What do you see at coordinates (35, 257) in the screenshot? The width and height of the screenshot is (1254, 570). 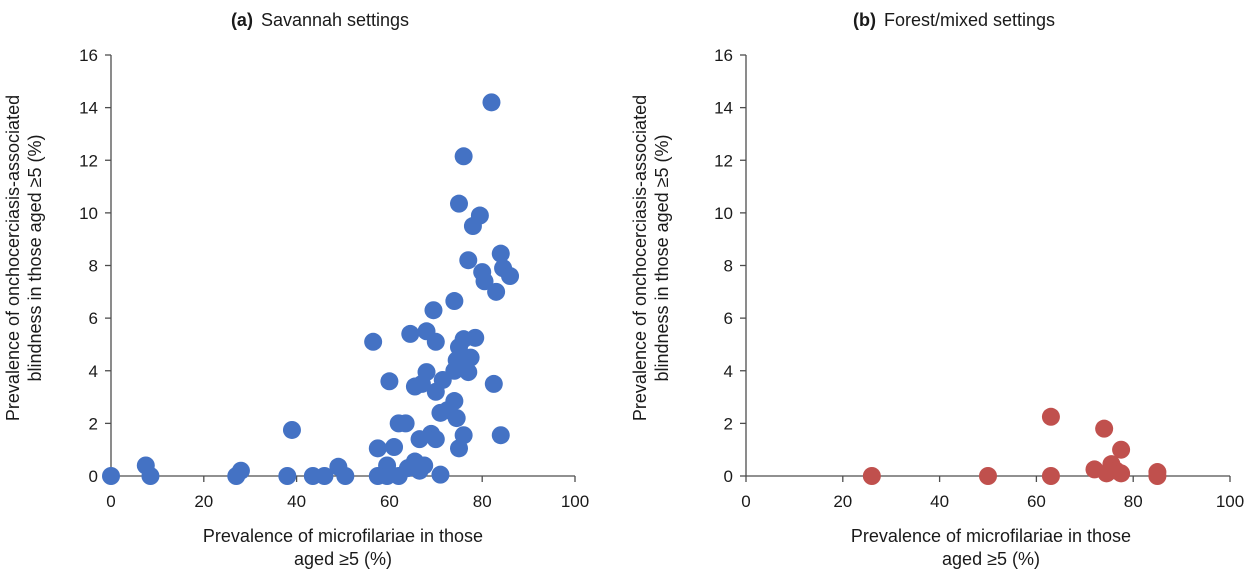 I see `panel-a-ylabel-line-2: blindness in those aged ≥5 (%)` at bounding box center [35, 257].